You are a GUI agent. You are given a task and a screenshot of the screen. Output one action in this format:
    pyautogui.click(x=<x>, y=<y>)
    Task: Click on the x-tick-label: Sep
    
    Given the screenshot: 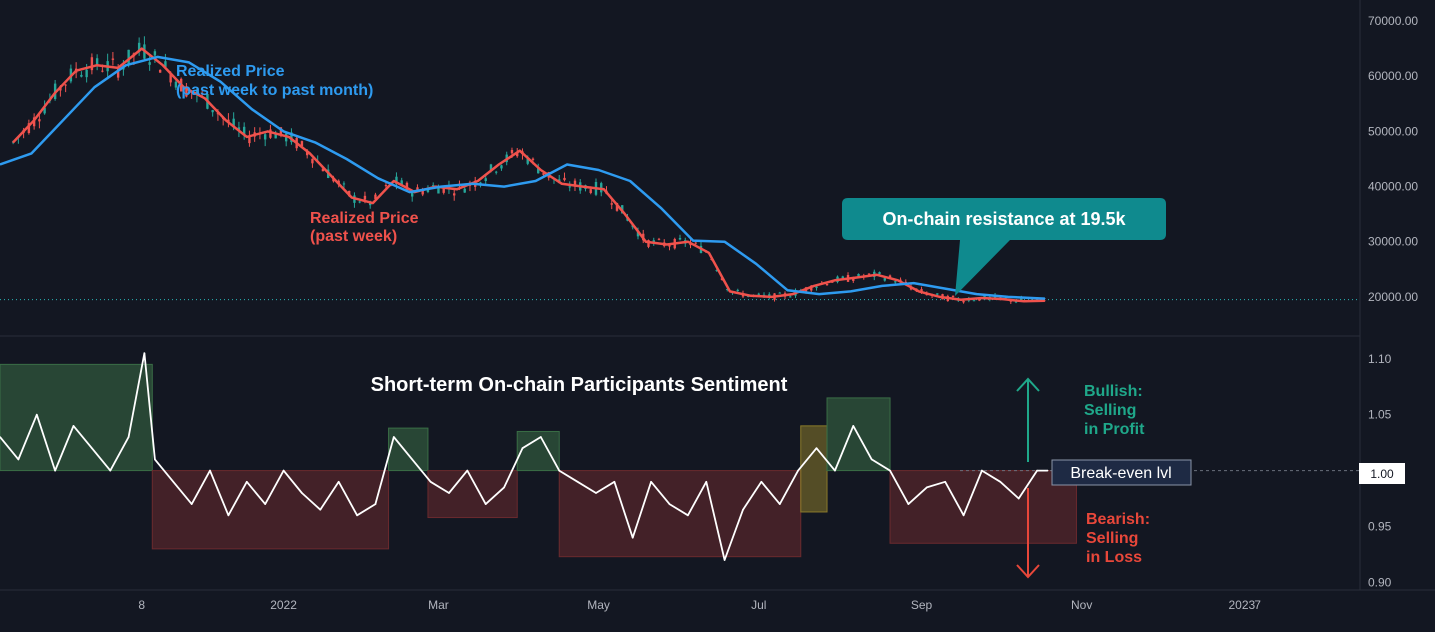 What is the action you would take?
    pyautogui.click(x=922, y=605)
    